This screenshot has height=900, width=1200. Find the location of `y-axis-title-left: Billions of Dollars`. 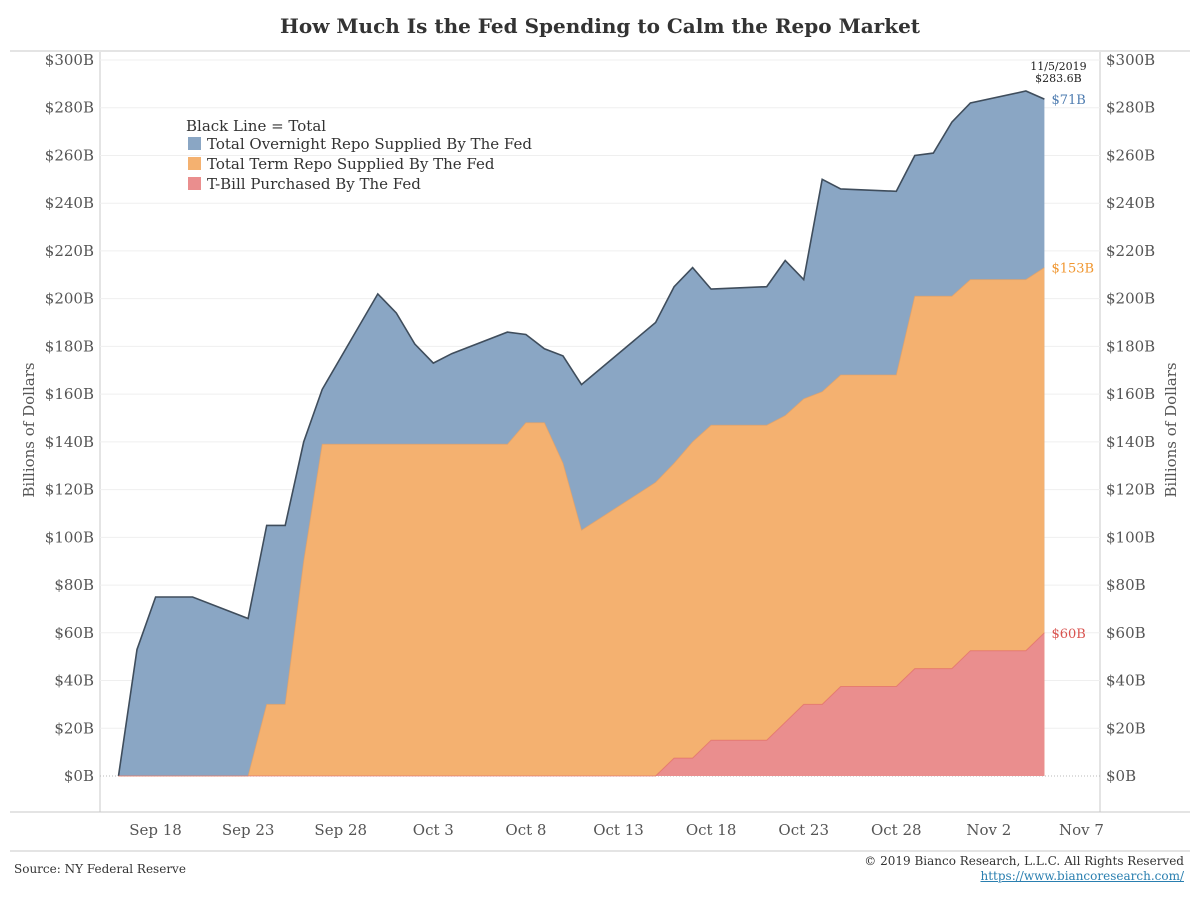

y-axis-title-left: Billions of Dollars is located at coordinates (29, 429).